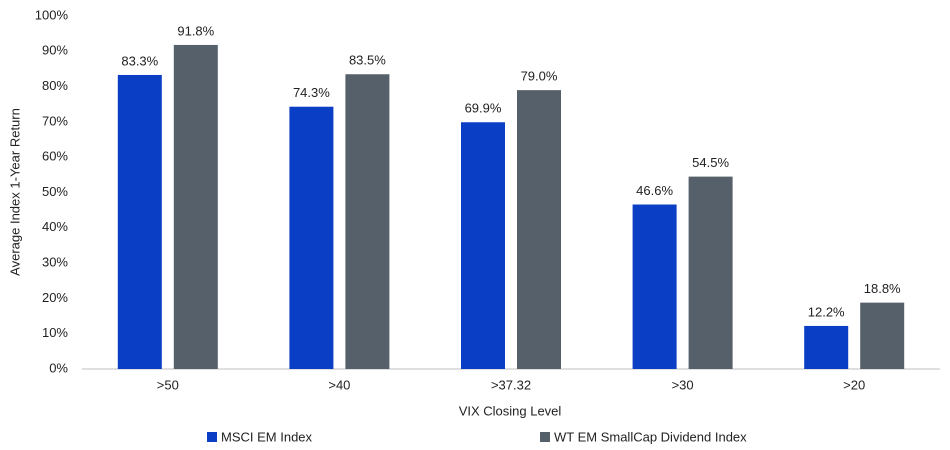 The image size is (950, 450). Describe the element at coordinates (58, 367) in the screenshot. I see `y-tick-label: 0%` at that location.